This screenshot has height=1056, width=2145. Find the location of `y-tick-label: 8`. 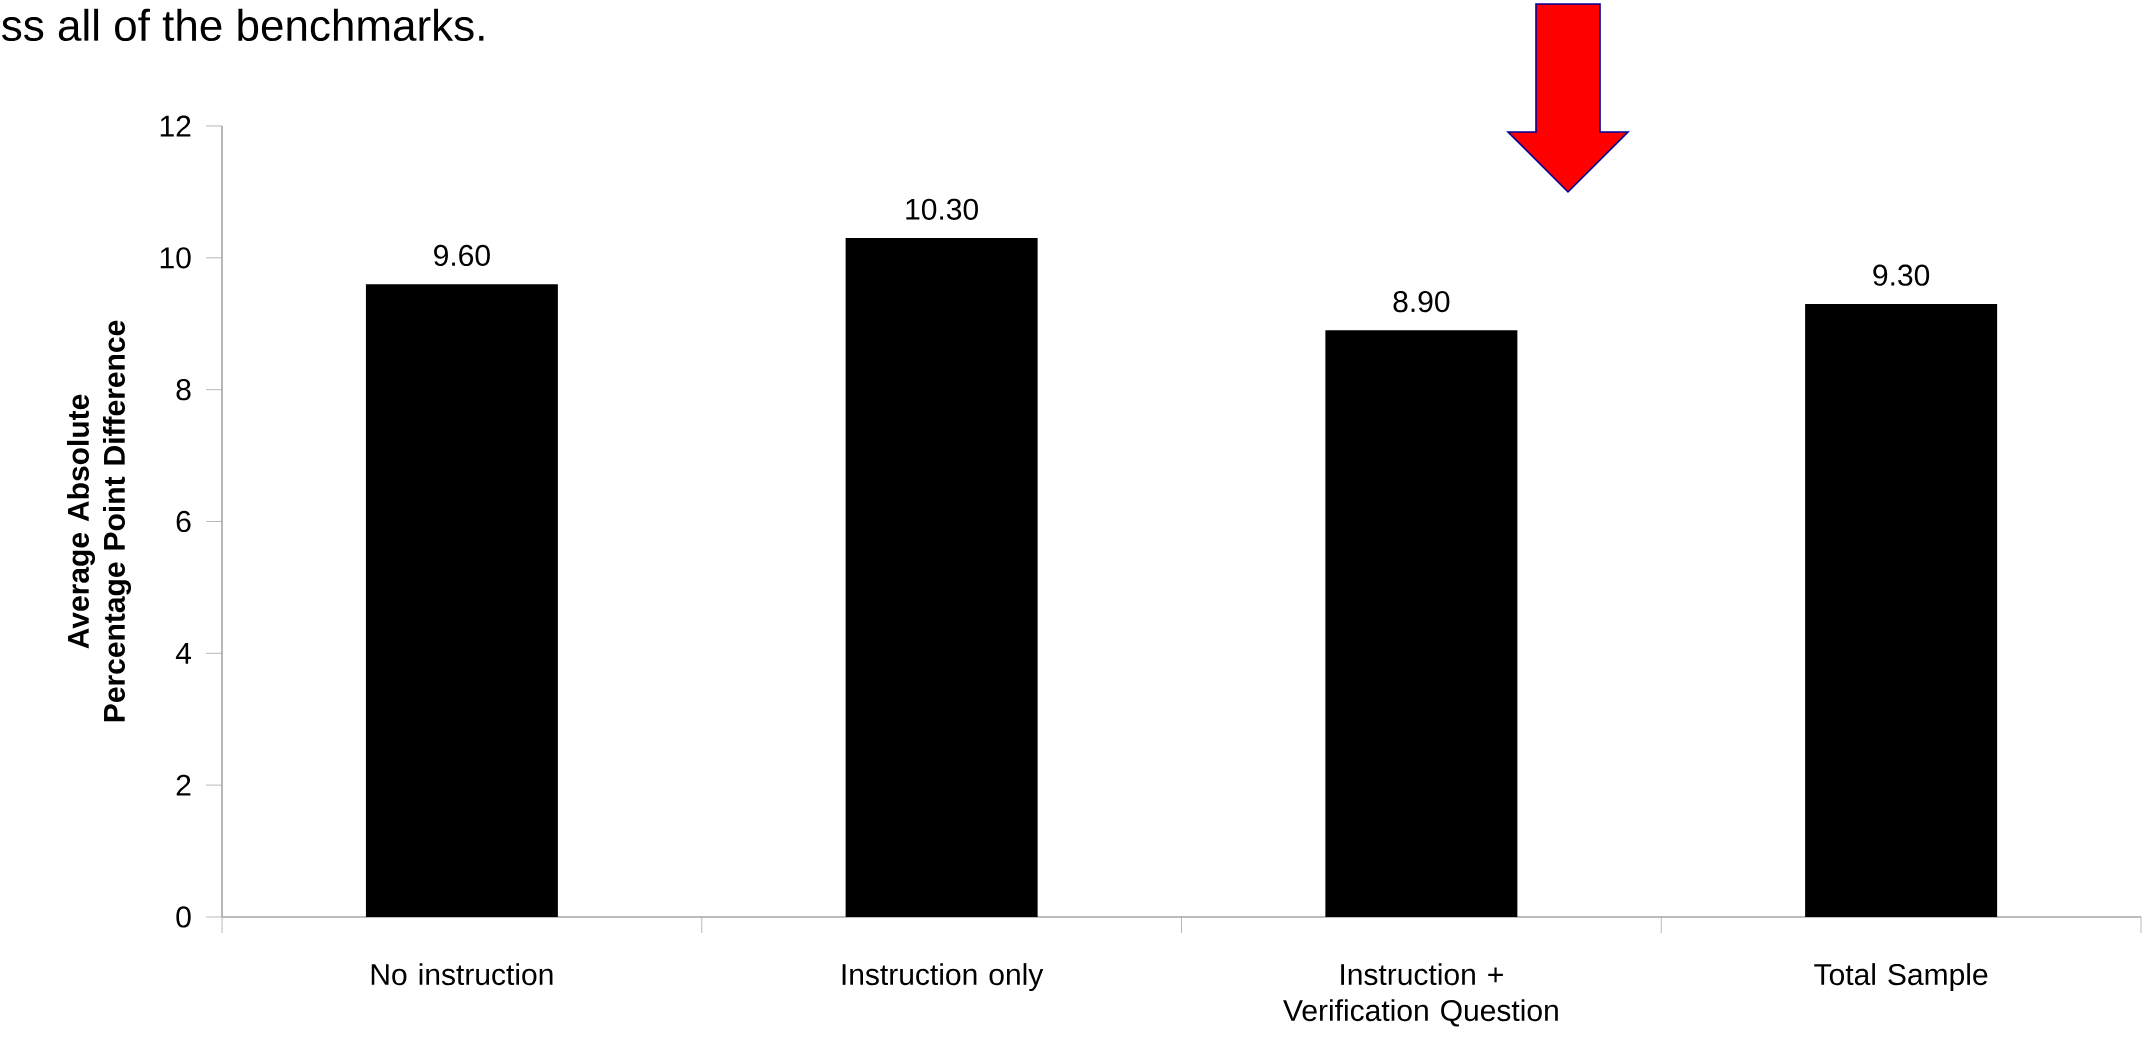

y-tick-label: 8 is located at coordinates (183, 390).